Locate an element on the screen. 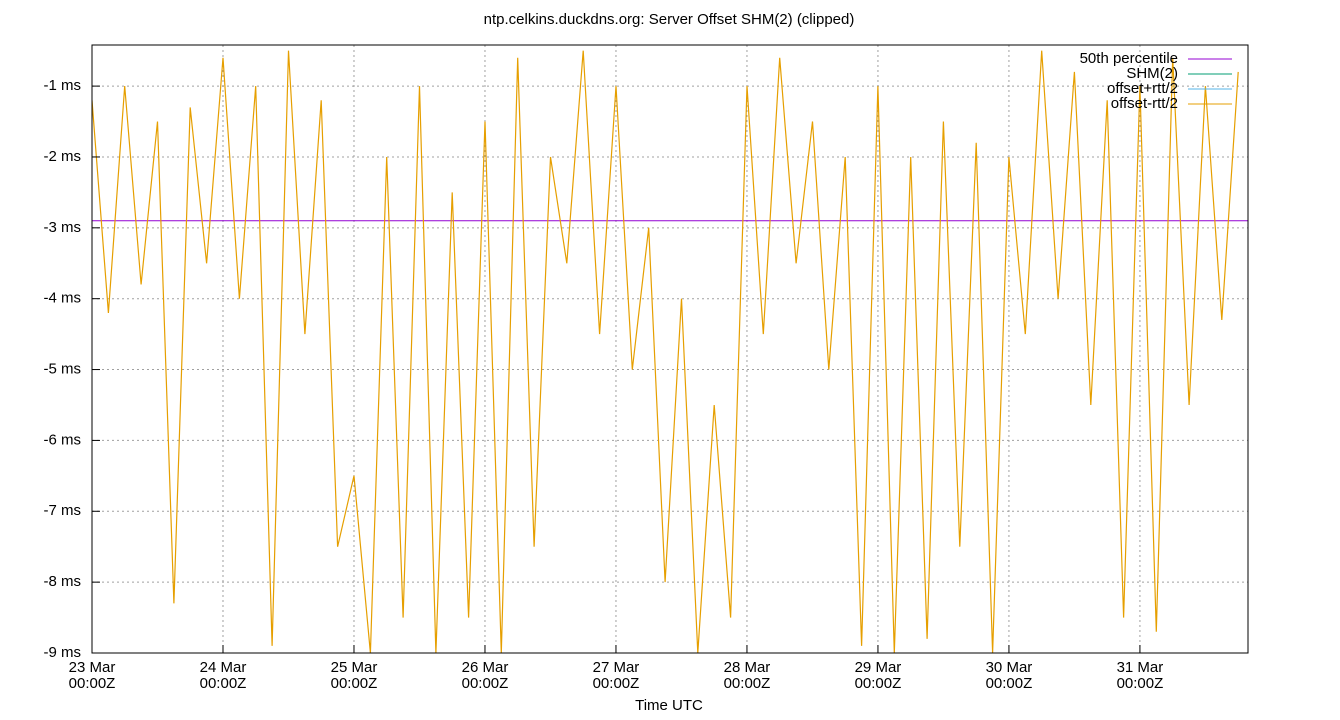  x-tick-label: 25 Mar 00:00Z is located at coordinates (354, 675).